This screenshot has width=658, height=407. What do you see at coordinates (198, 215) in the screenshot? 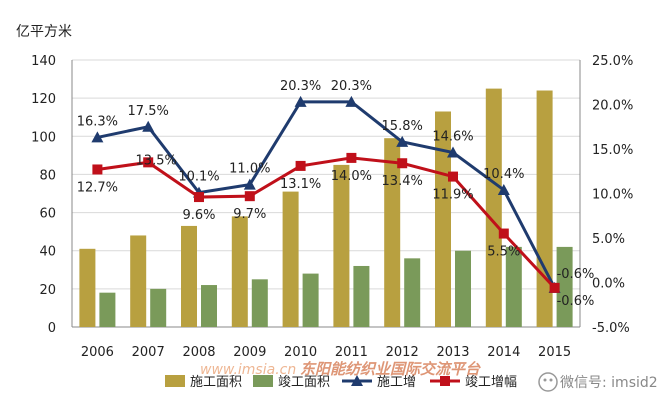
I see `data-label-completed-growth: 9.6%` at bounding box center [198, 215].